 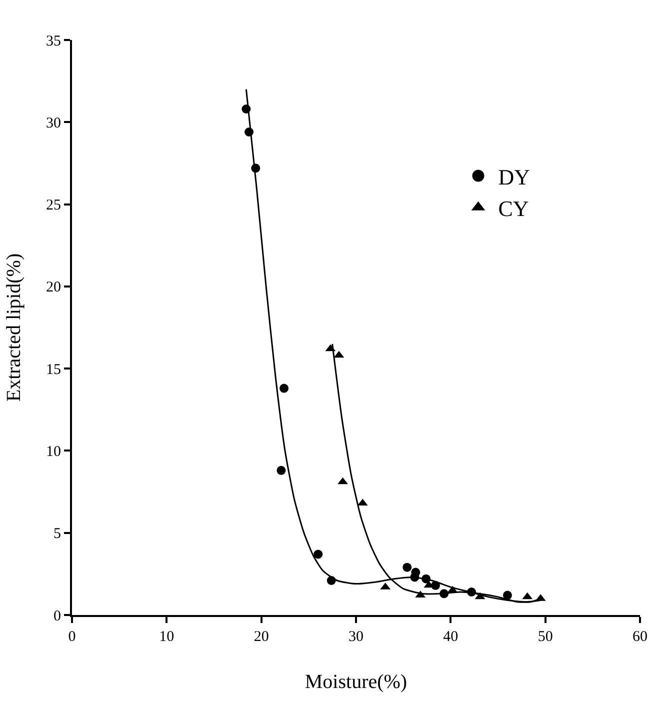 I want to click on y-tick-label: 0, so click(x=57, y=616).